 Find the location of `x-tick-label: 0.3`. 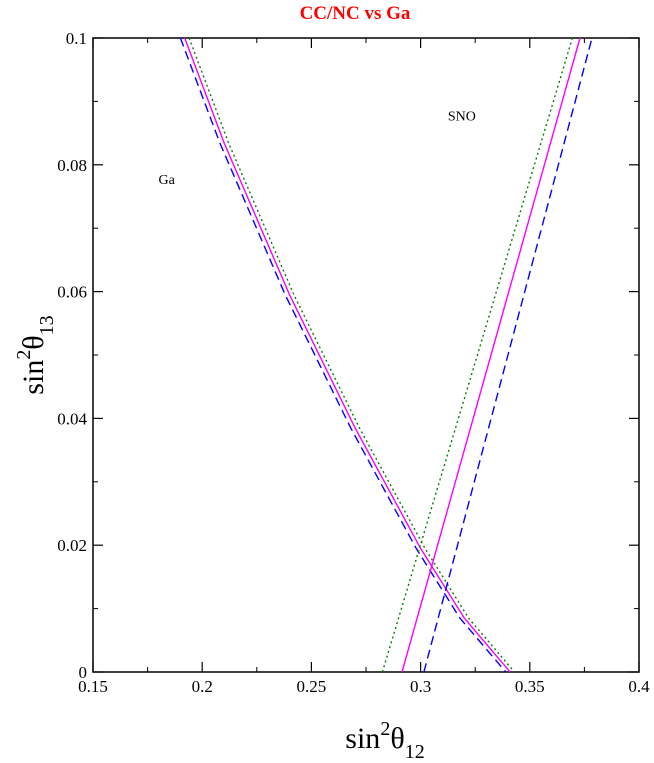

x-tick-label: 0.3 is located at coordinates (420, 686).